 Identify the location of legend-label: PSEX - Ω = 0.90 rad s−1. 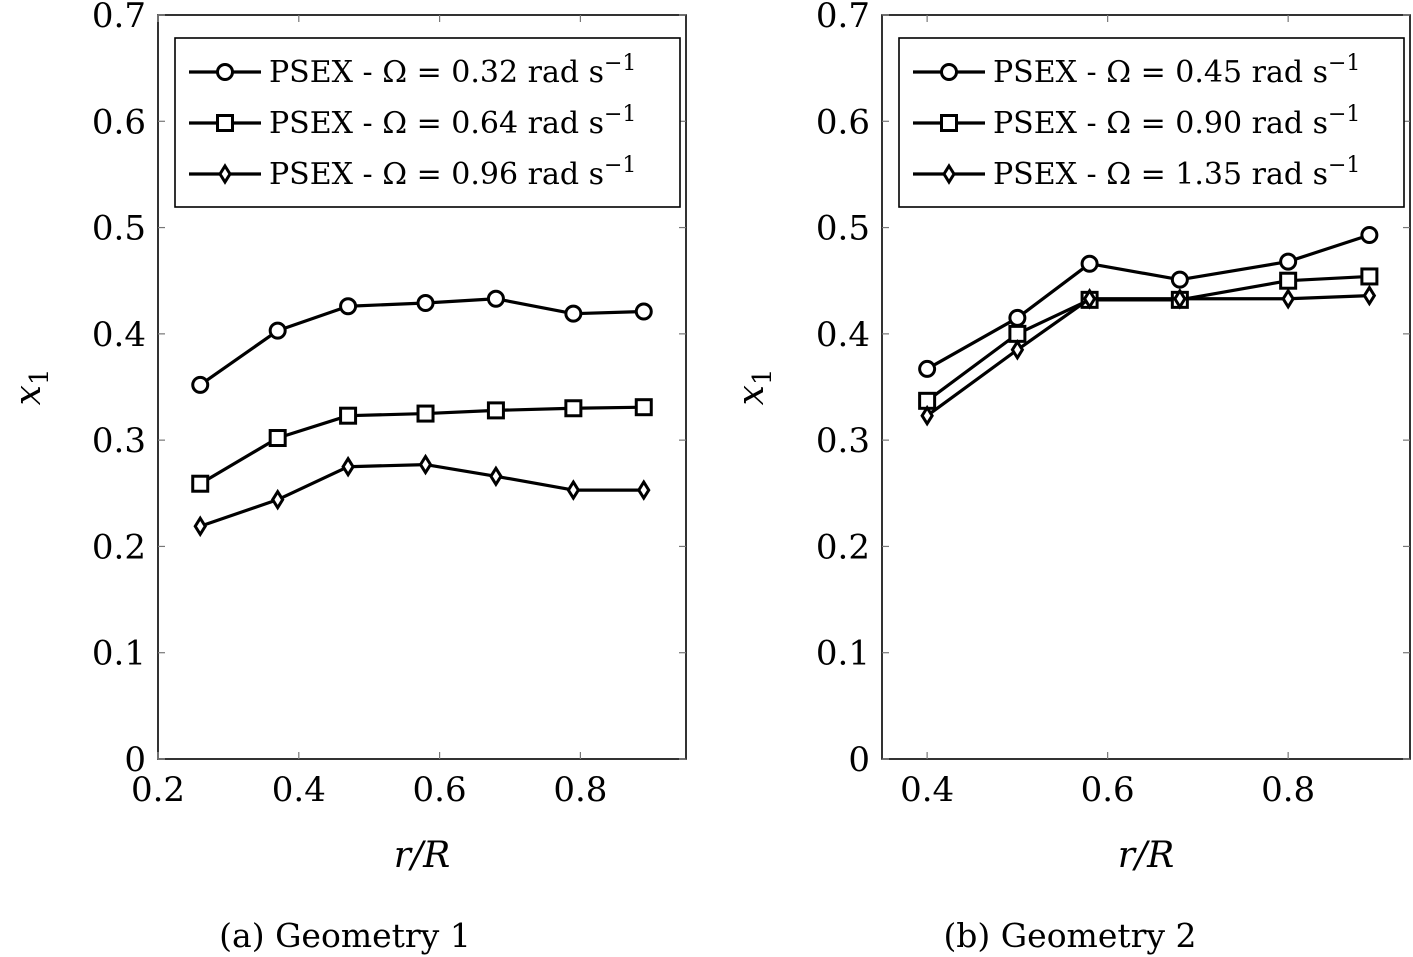
(1176, 121).